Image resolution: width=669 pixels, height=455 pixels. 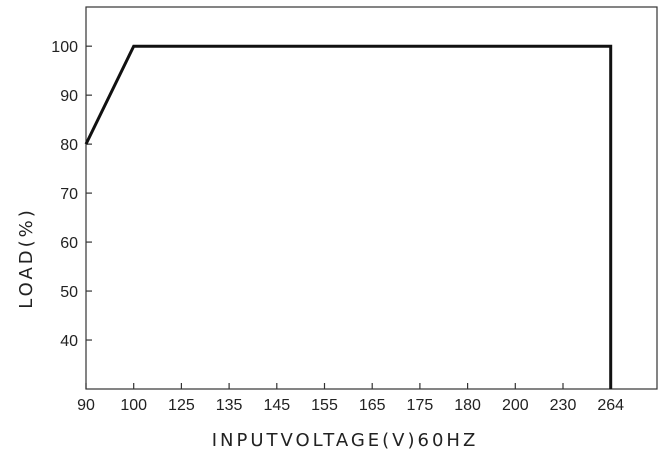 What do you see at coordinates (610, 405) in the screenshot?
I see `x-tick-label: 264` at bounding box center [610, 405].